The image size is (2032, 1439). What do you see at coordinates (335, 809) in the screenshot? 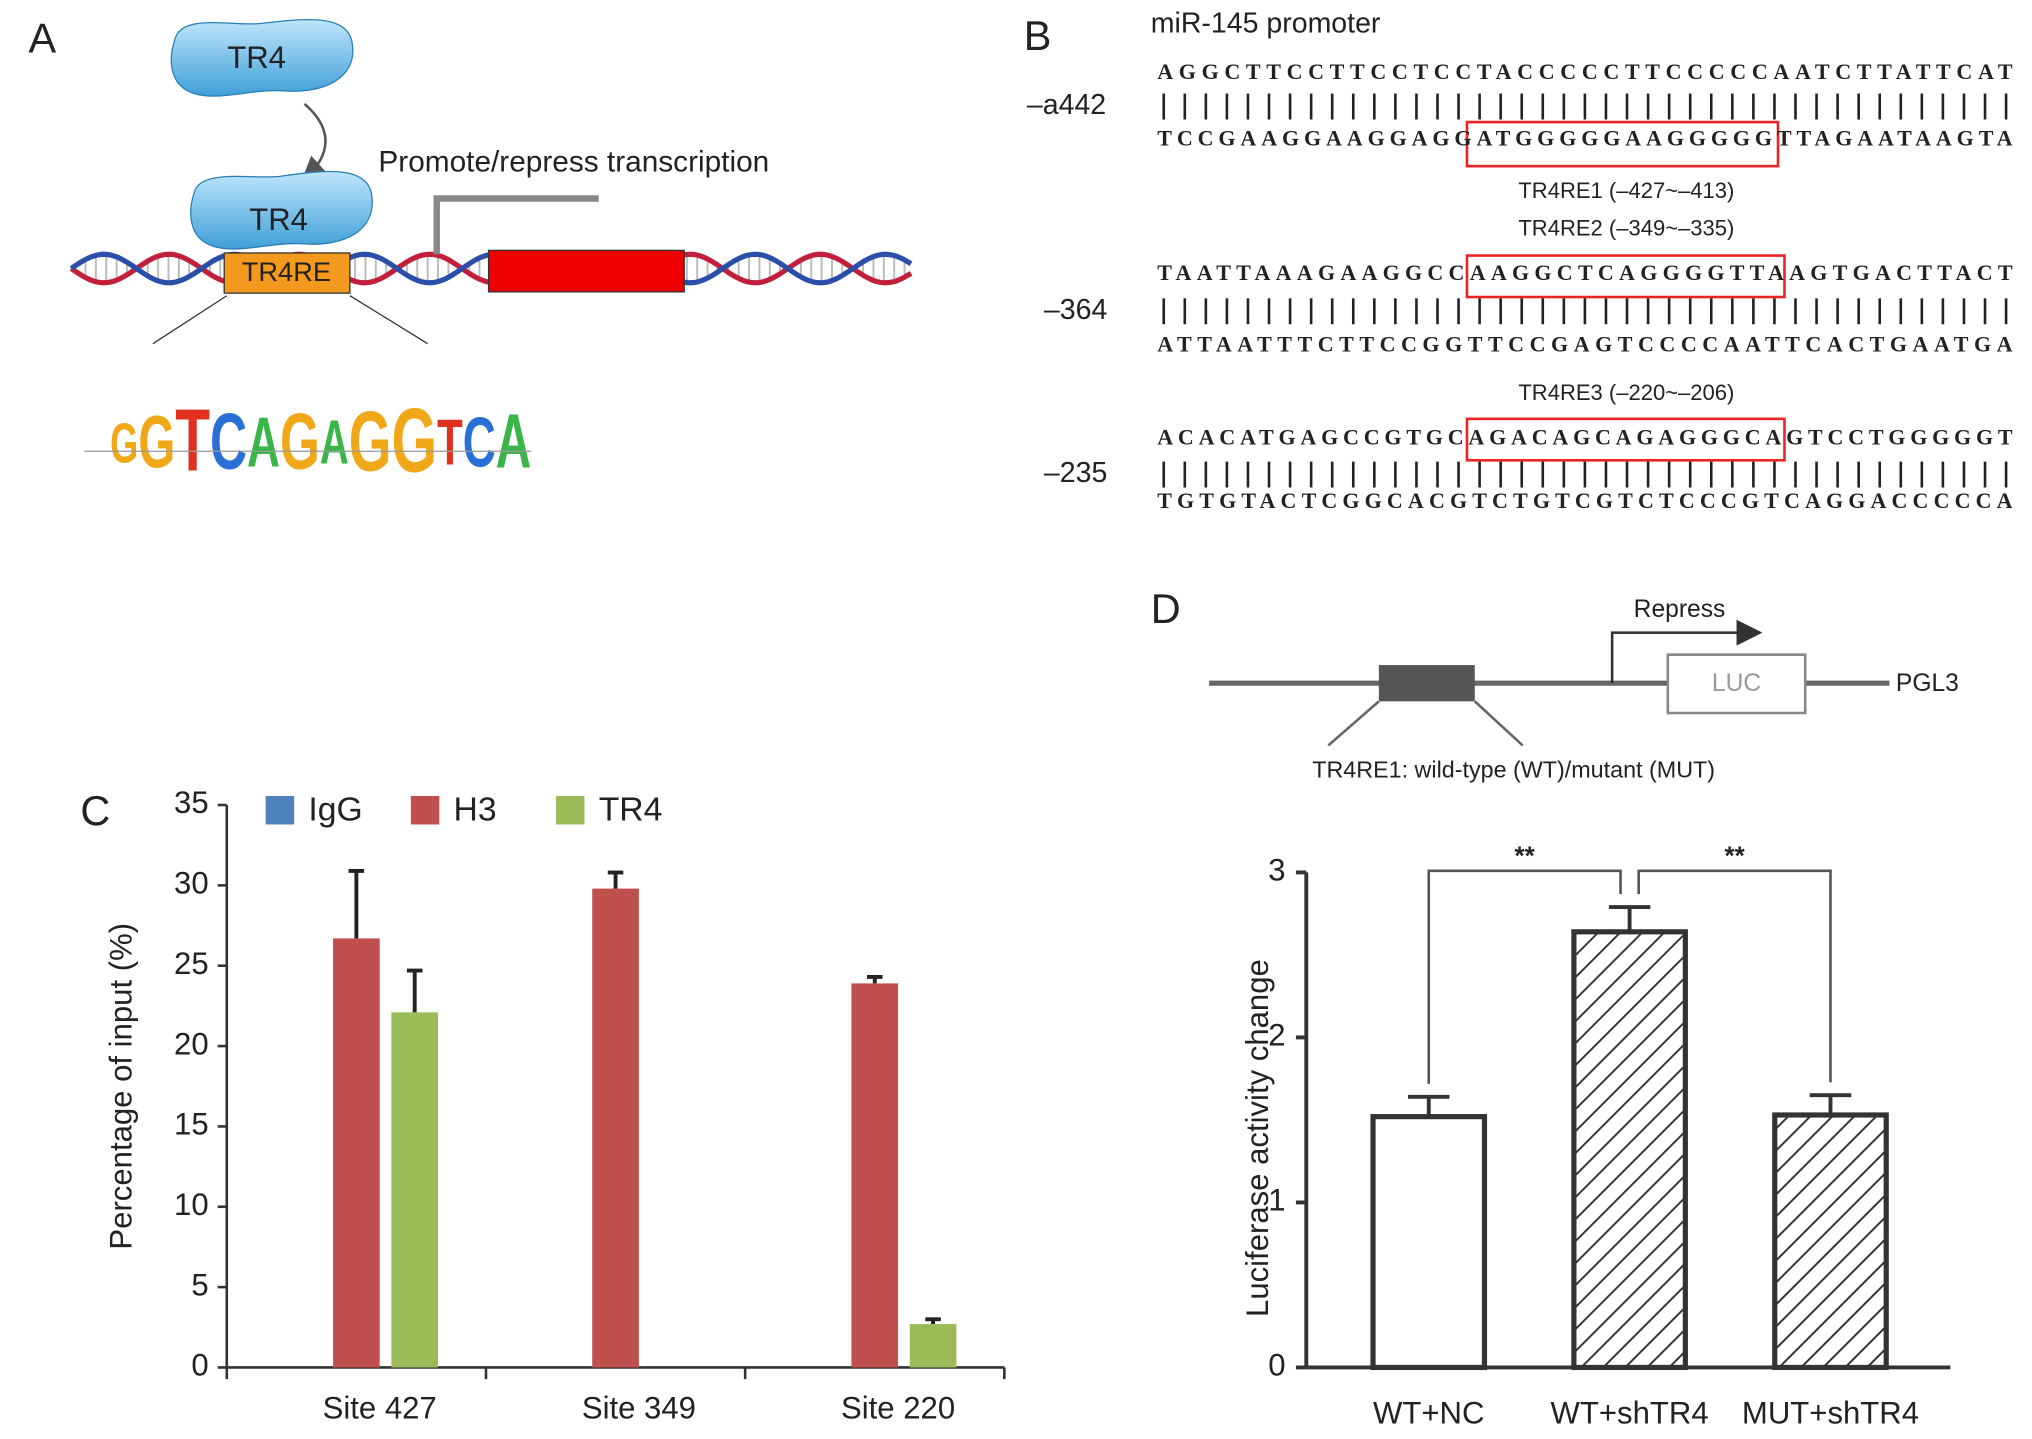
I see `legend-label: IgG` at bounding box center [335, 809].